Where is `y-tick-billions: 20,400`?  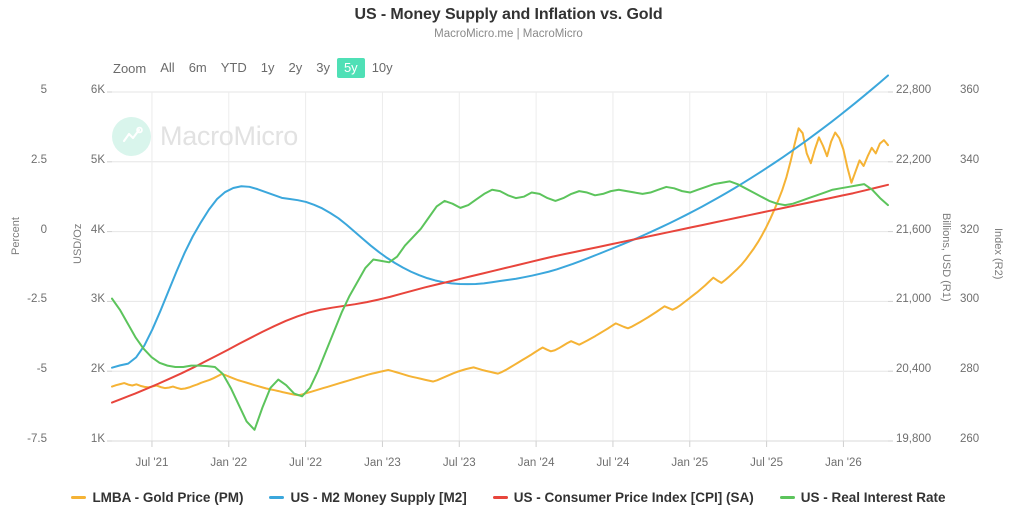
y-tick-billions: 20,400 is located at coordinates (914, 369).